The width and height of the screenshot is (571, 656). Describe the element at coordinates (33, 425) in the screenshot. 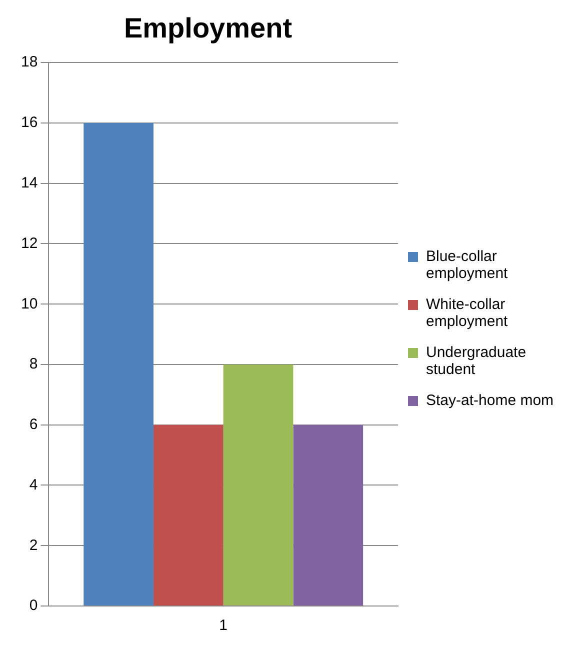

I see `y-tick-label: 6` at that location.